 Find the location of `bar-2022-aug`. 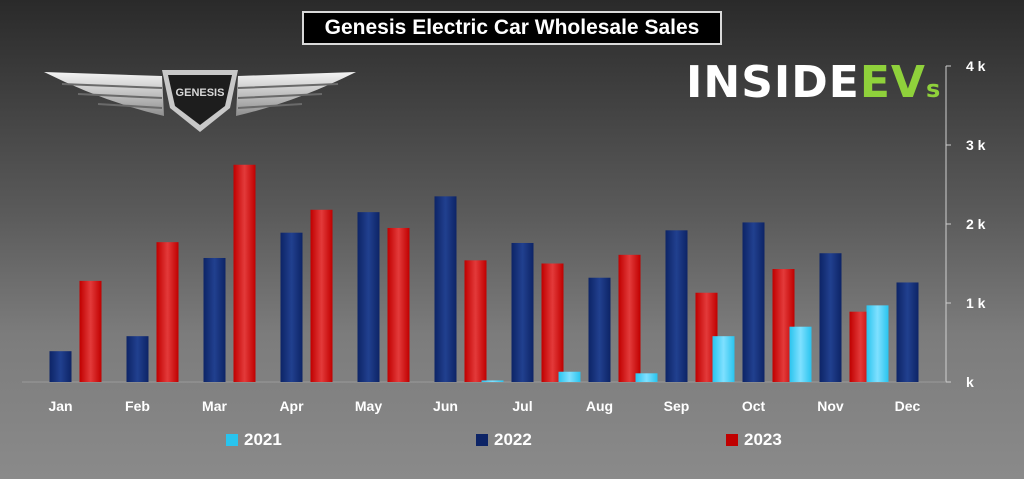

bar-2022-aug is located at coordinates (599, 329).